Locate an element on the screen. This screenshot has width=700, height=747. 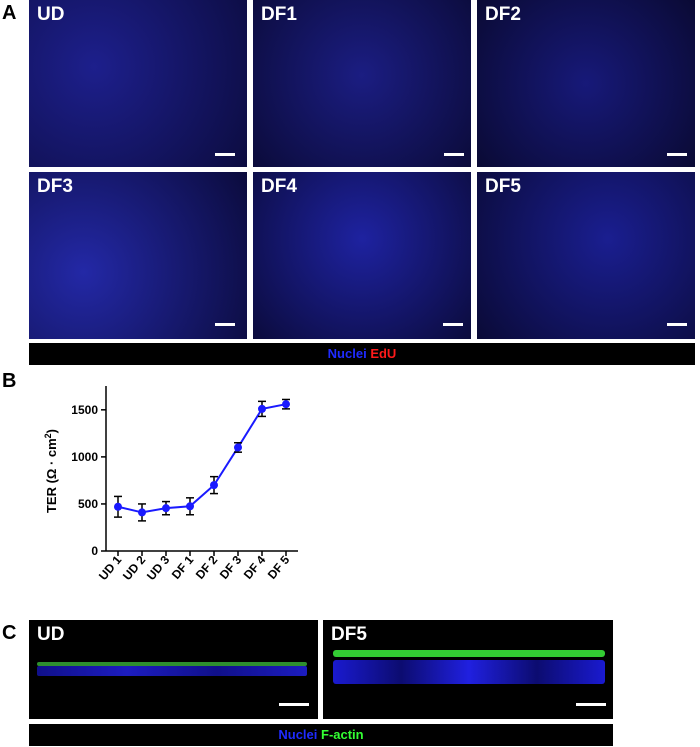
x-tick-label: UD 1 is located at coordinates (110, 568).